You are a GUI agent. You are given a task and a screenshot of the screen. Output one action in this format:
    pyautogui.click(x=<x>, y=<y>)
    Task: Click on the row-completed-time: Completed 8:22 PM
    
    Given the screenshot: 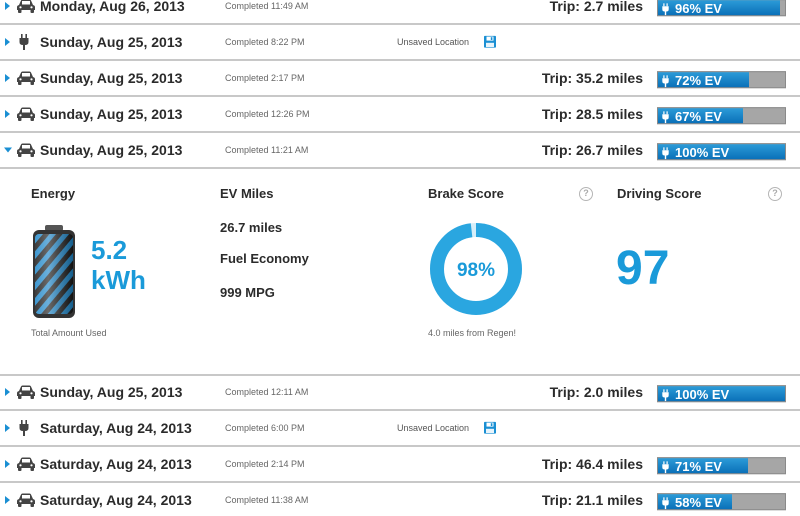 What is the action you would take?
    pyautogui.click(x=265, y=42)
    